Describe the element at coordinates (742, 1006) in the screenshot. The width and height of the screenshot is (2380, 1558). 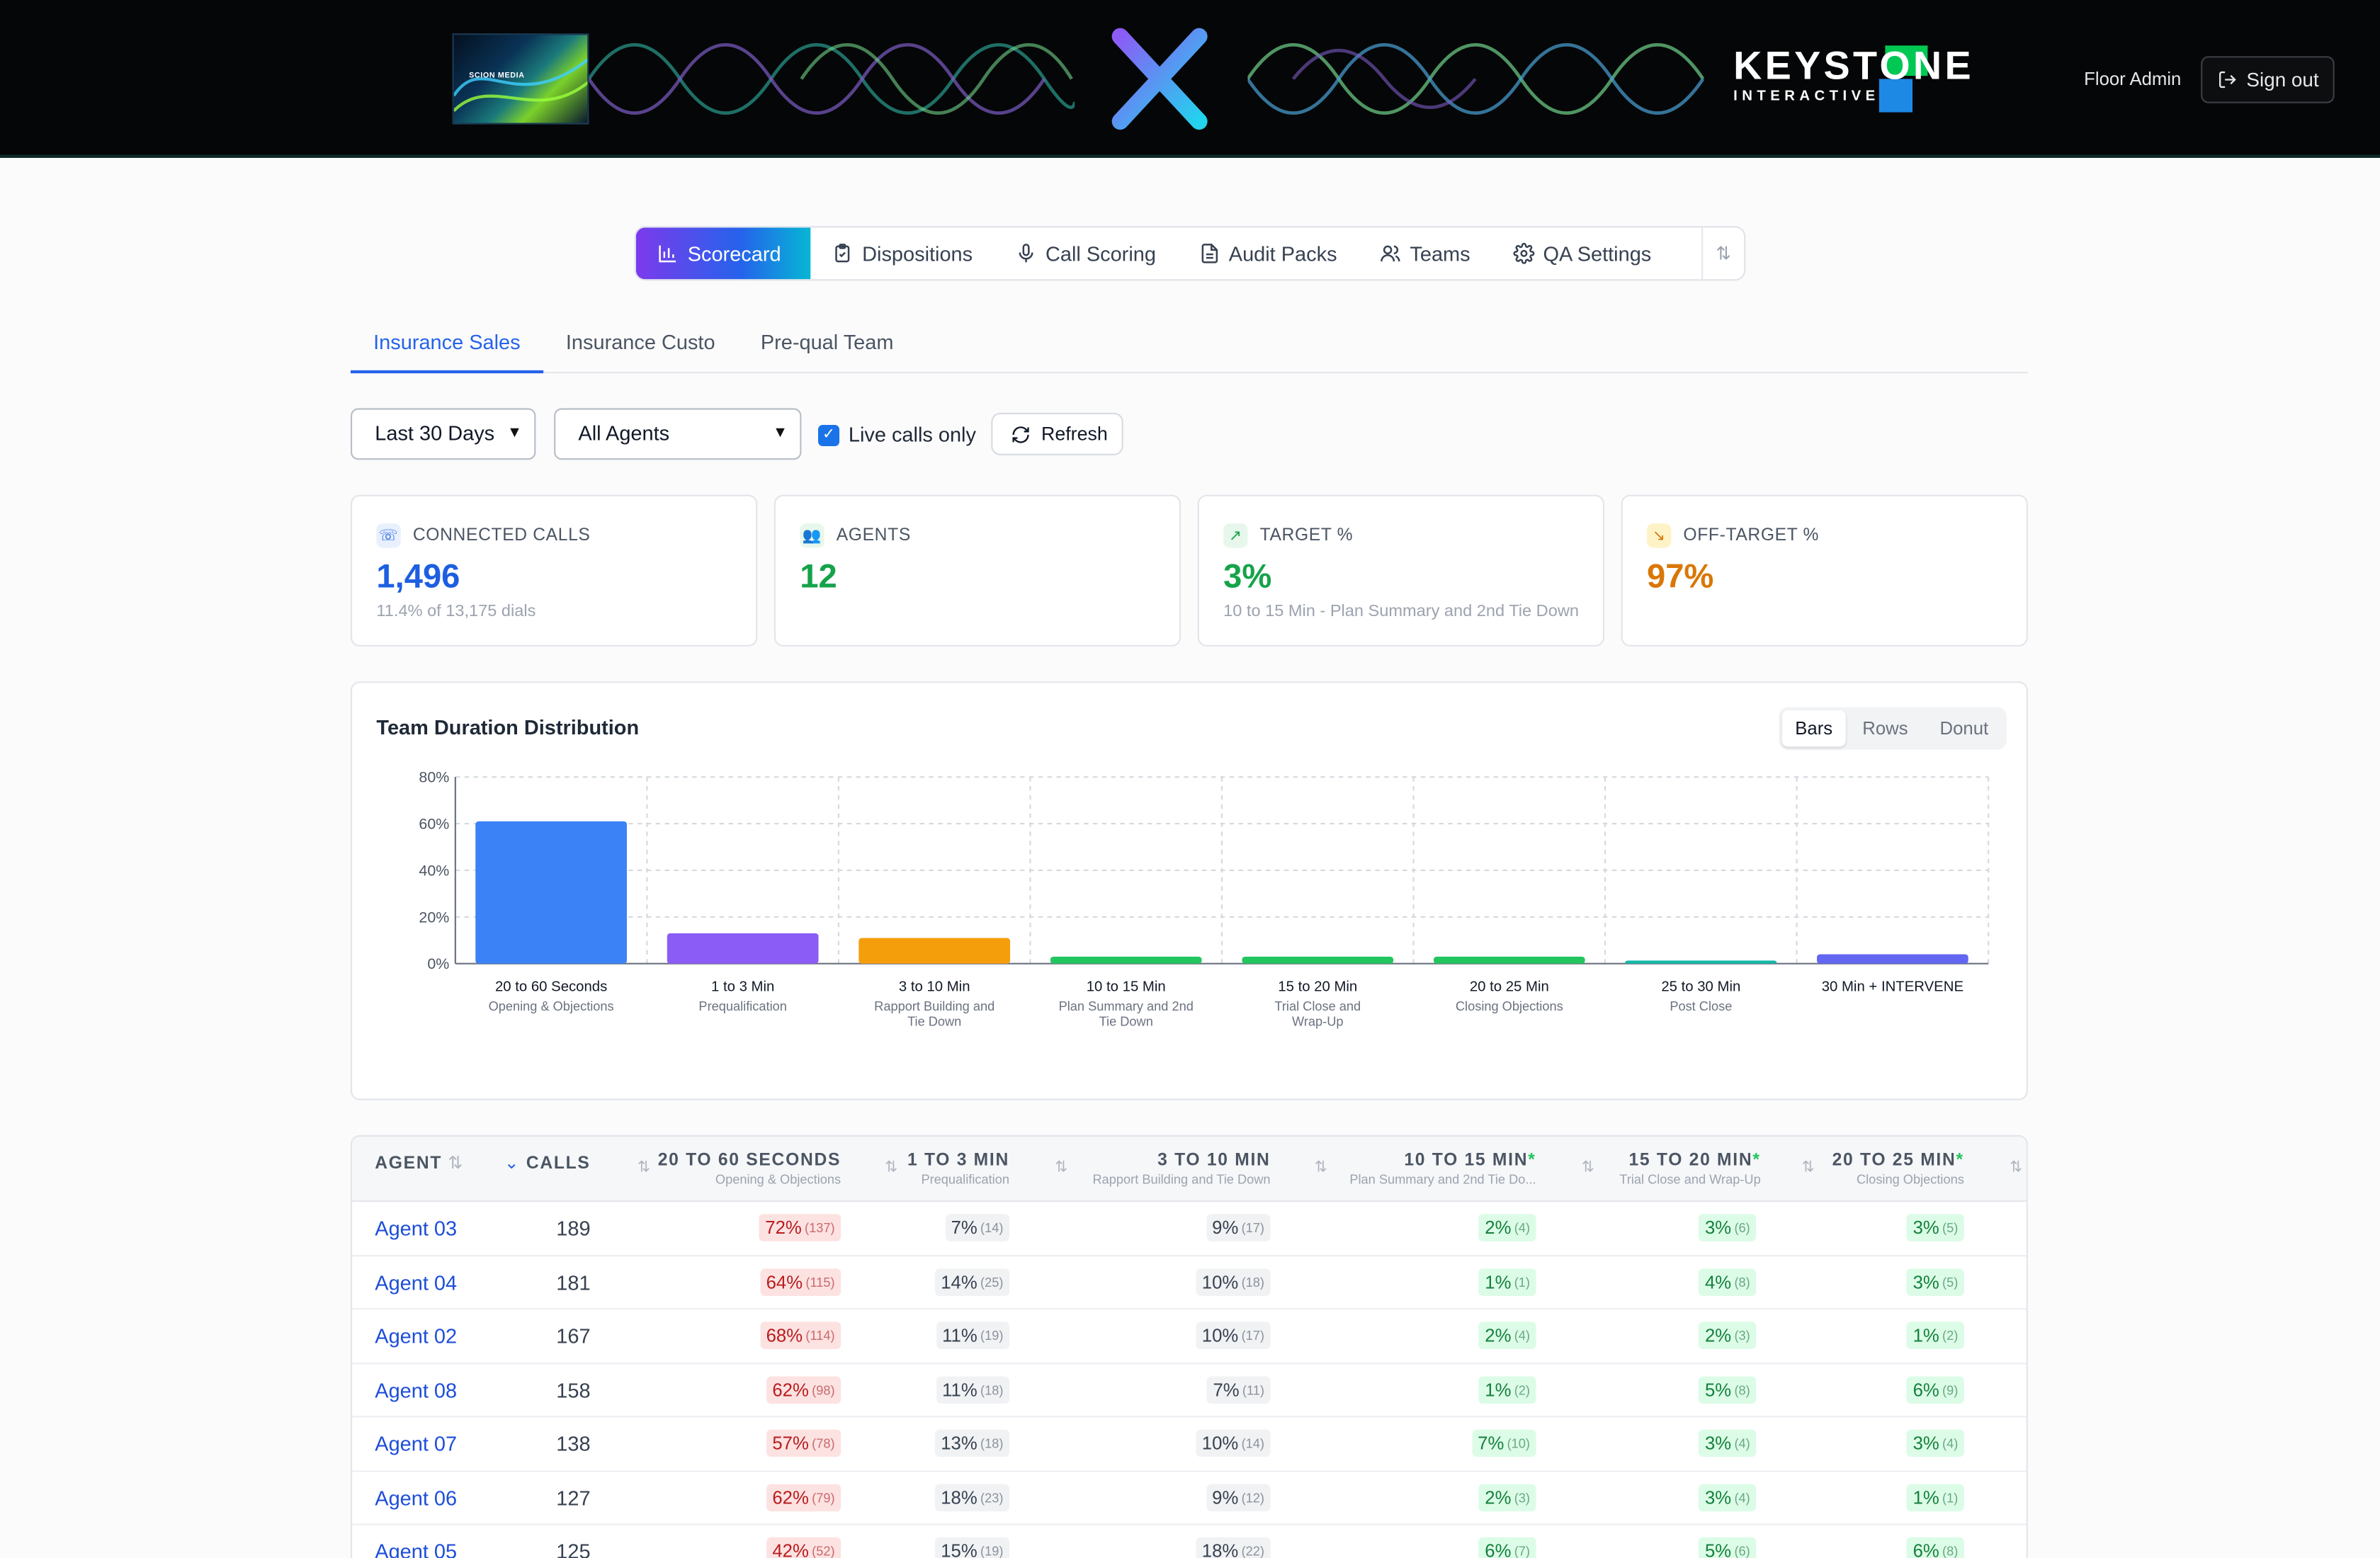
I see `x-tick-sublabel: Prequalification` at that location.